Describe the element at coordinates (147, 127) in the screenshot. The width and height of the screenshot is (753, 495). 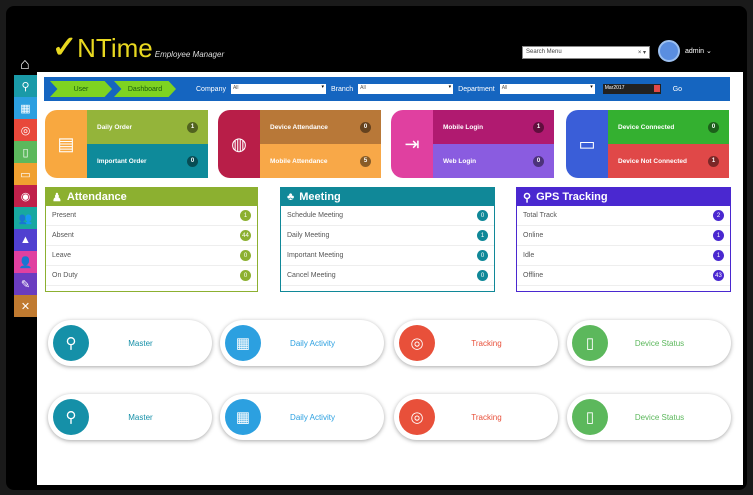
I see `card-row: Daily Order 1` at that location.